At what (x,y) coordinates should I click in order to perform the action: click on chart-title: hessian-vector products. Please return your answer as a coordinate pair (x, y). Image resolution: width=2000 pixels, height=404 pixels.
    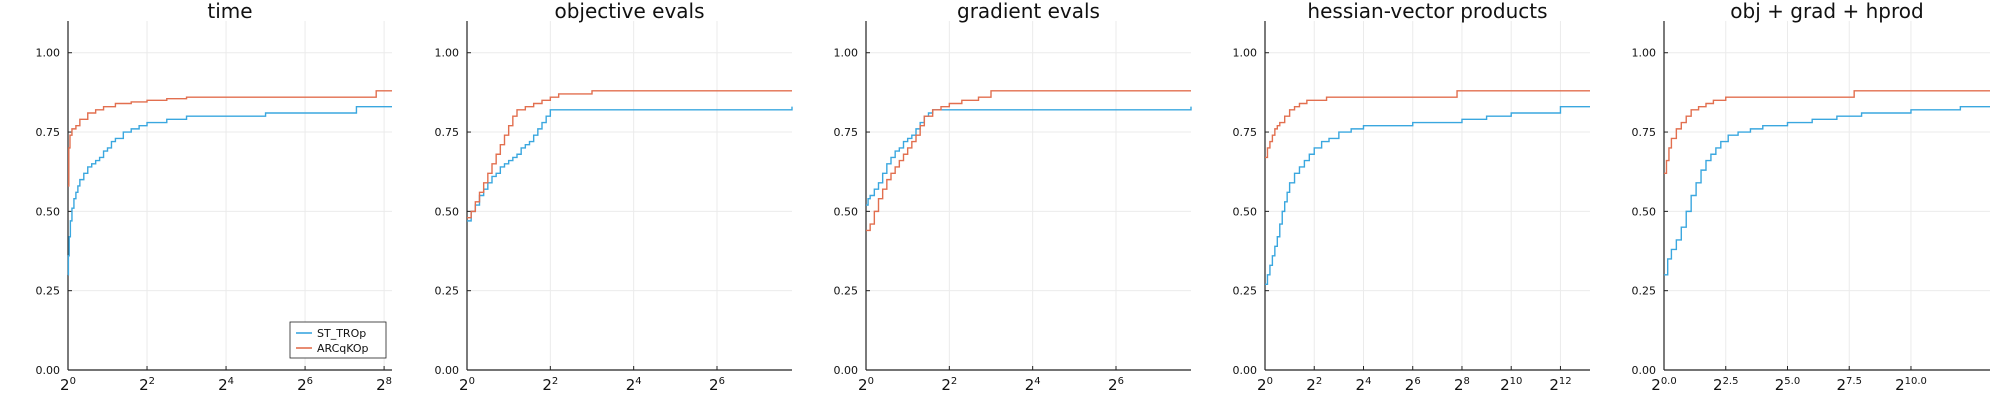
    Looking at the image, I should click on (1427, 11).